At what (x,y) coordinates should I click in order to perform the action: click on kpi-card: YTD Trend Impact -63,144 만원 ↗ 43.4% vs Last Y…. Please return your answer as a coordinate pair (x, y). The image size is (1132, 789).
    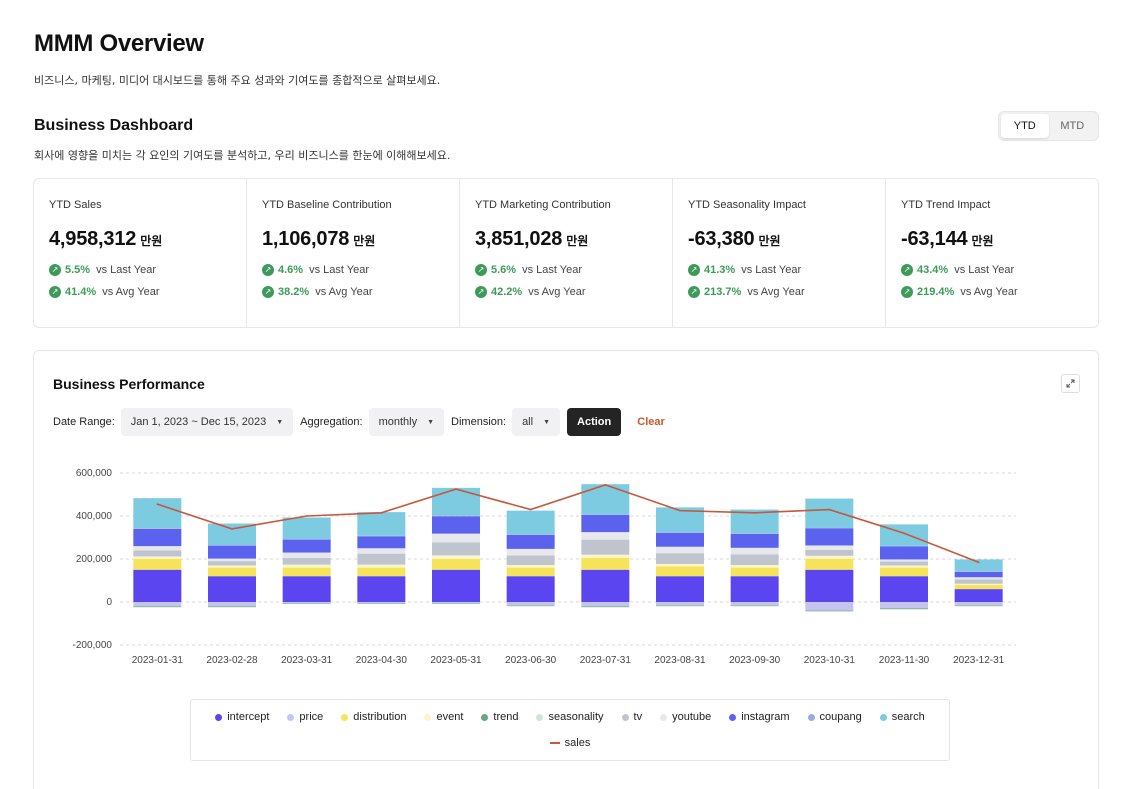
    Looking at the image, I should click on (992, 253).